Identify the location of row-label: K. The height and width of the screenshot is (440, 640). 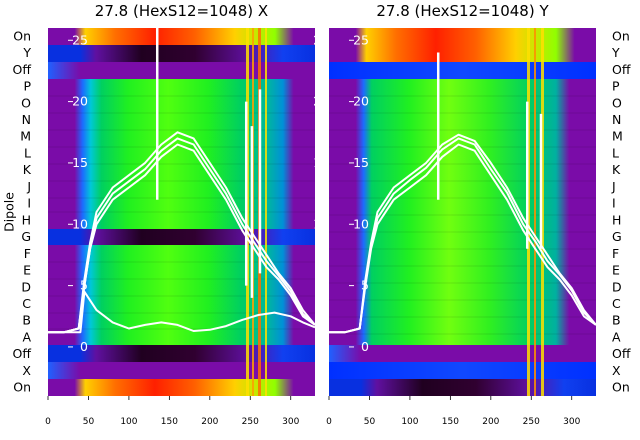
(616, 169).